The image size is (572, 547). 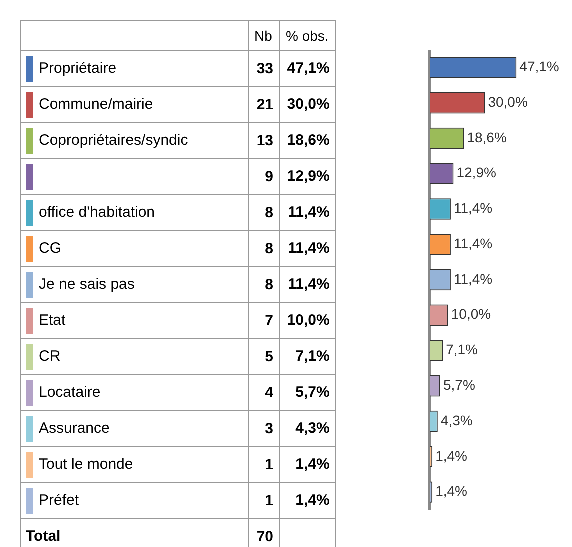 I want to click on text: 47,1%, so click(x=540, y=66).